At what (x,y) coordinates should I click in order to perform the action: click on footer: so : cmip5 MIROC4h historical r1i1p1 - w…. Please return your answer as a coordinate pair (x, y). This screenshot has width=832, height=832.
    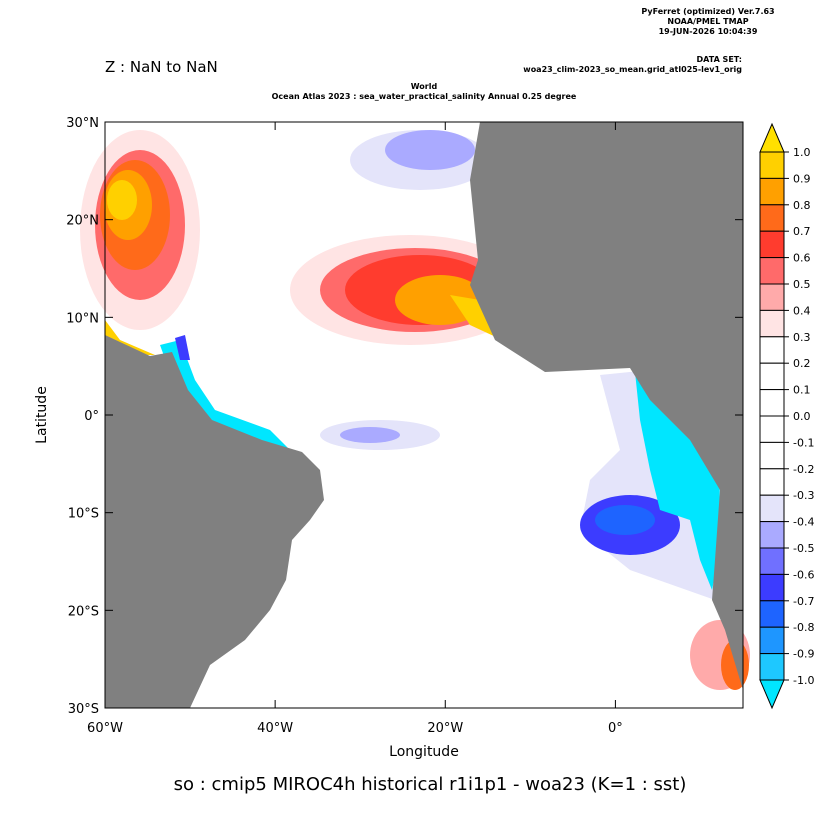
    Looking at the image, I should click on (430, 784).